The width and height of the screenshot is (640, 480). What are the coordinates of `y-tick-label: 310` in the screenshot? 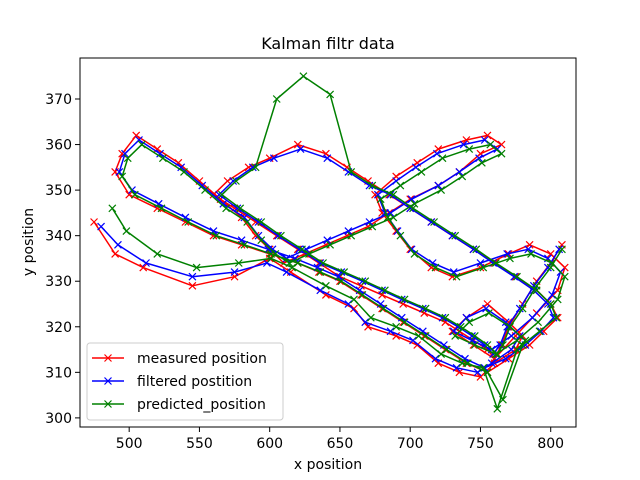 It's located at (58, 373).